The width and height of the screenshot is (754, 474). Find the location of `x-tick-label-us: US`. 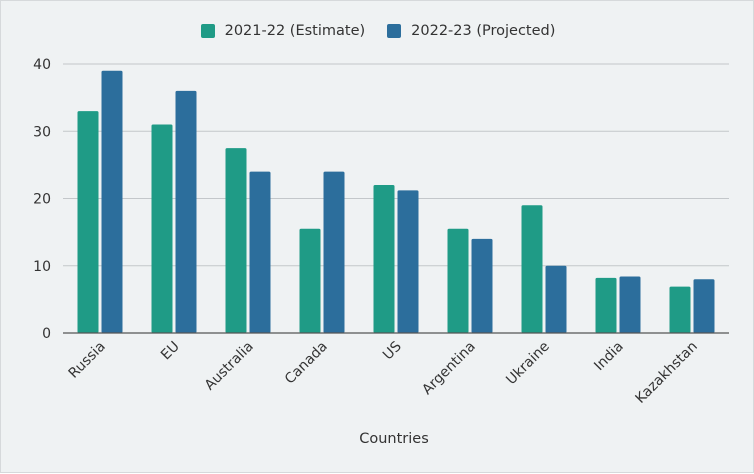

x-tick-label-us: US is located at coordinates (392, 350).